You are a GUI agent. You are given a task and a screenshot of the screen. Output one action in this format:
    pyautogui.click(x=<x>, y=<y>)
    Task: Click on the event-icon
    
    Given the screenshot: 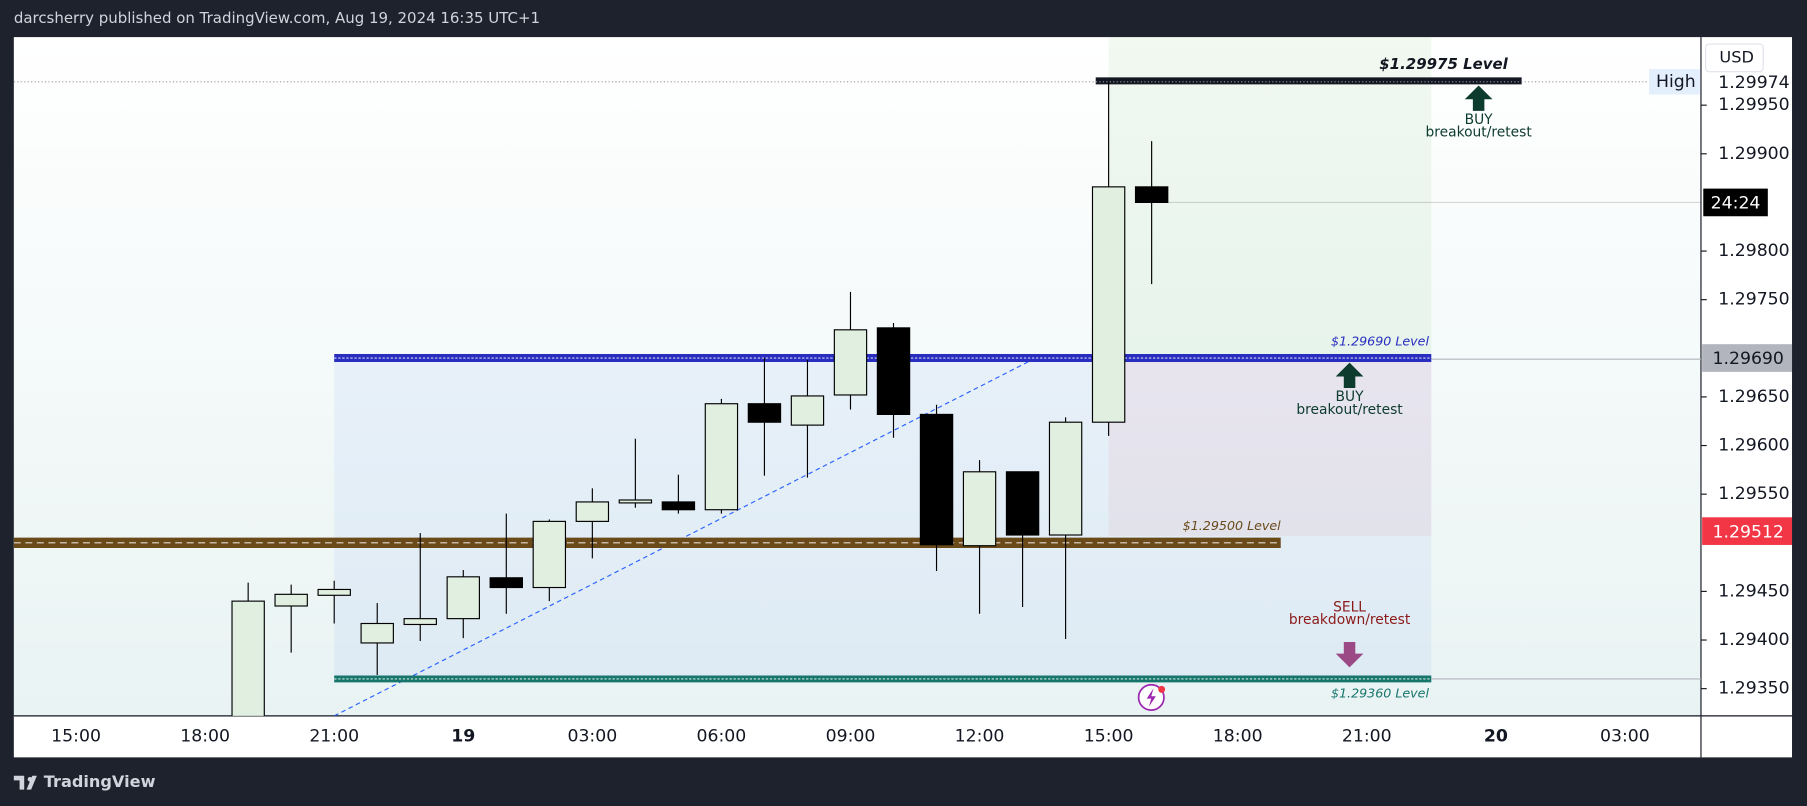 What is the action you would take?
    pyautogui.click(x=1151, y=697)
    